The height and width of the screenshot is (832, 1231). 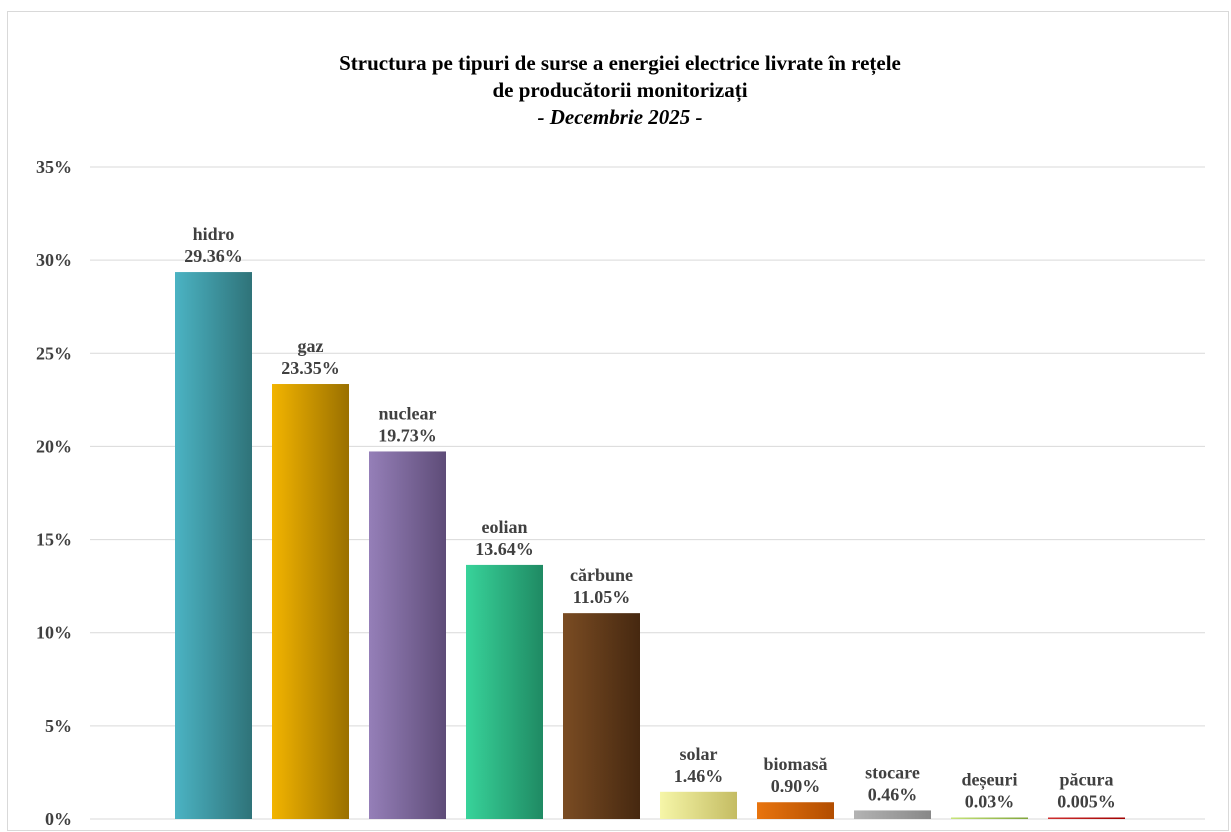 What do you see at coordinates (213, 545) in the screenshot?
I see `bar-hidro` at bounding box center [213, 545].